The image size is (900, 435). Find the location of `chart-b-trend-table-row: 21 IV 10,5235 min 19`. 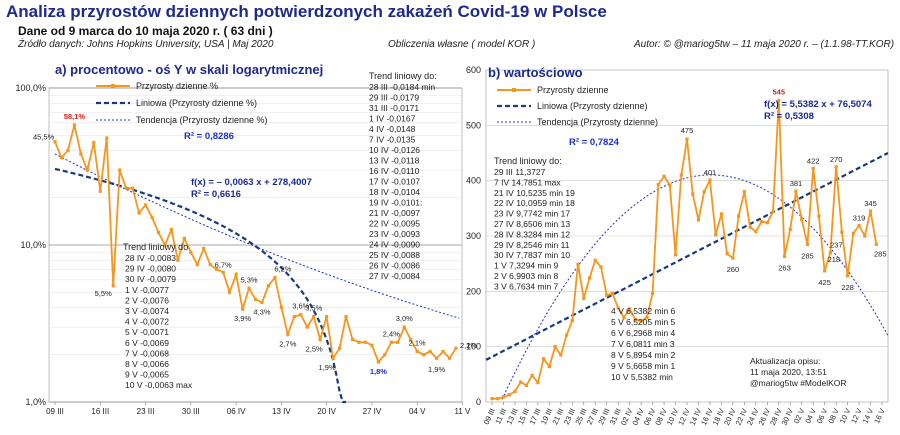

chart-b-trend-table-row: 21 IV 10,5235 min 19 is located at coordinates (534, 193).